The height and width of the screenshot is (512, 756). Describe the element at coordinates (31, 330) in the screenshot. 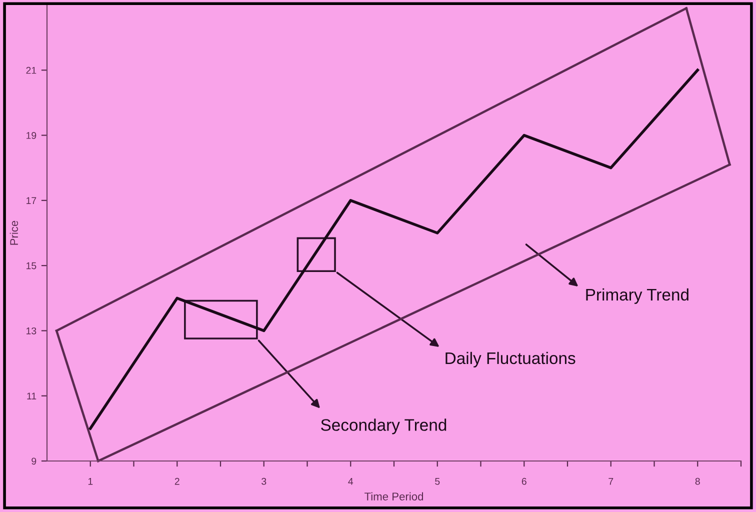

I see `y-tick-label: 13` at that location.